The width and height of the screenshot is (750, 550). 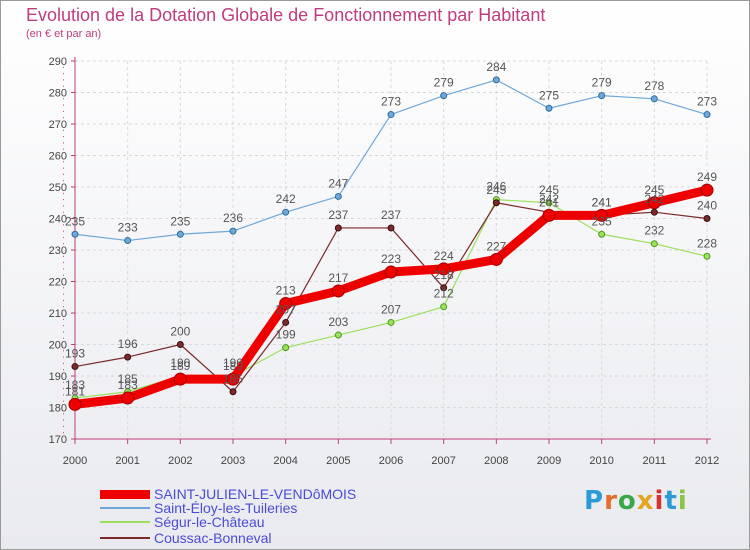 What do you see at coordinates (58, 188) in the screenshot?
I see `y-tick-label: 250` at bounding box center [58, 188].